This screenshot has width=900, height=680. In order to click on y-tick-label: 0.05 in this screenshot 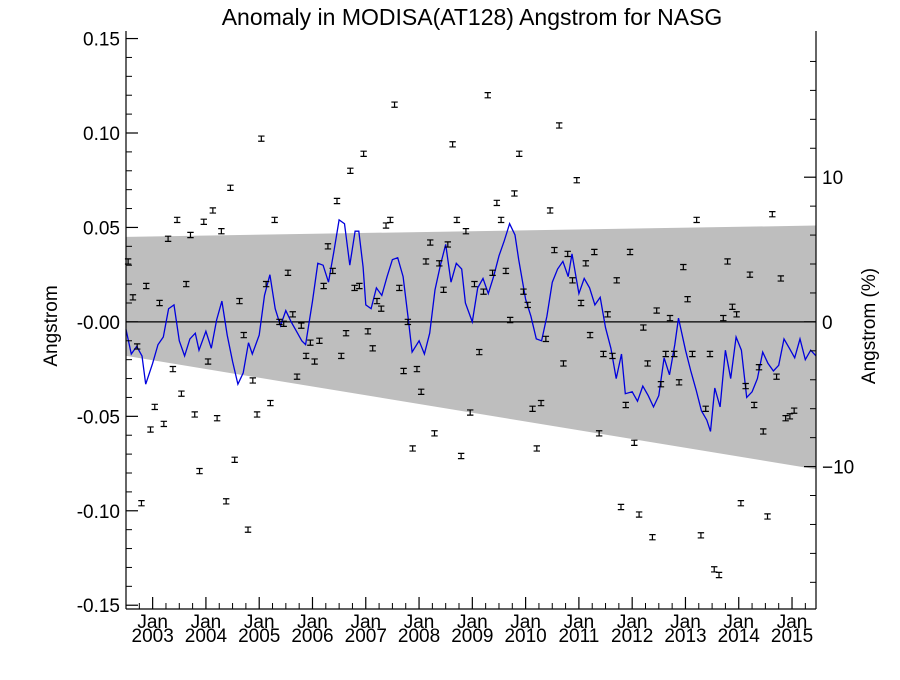, I will do `click(101, 228)`.